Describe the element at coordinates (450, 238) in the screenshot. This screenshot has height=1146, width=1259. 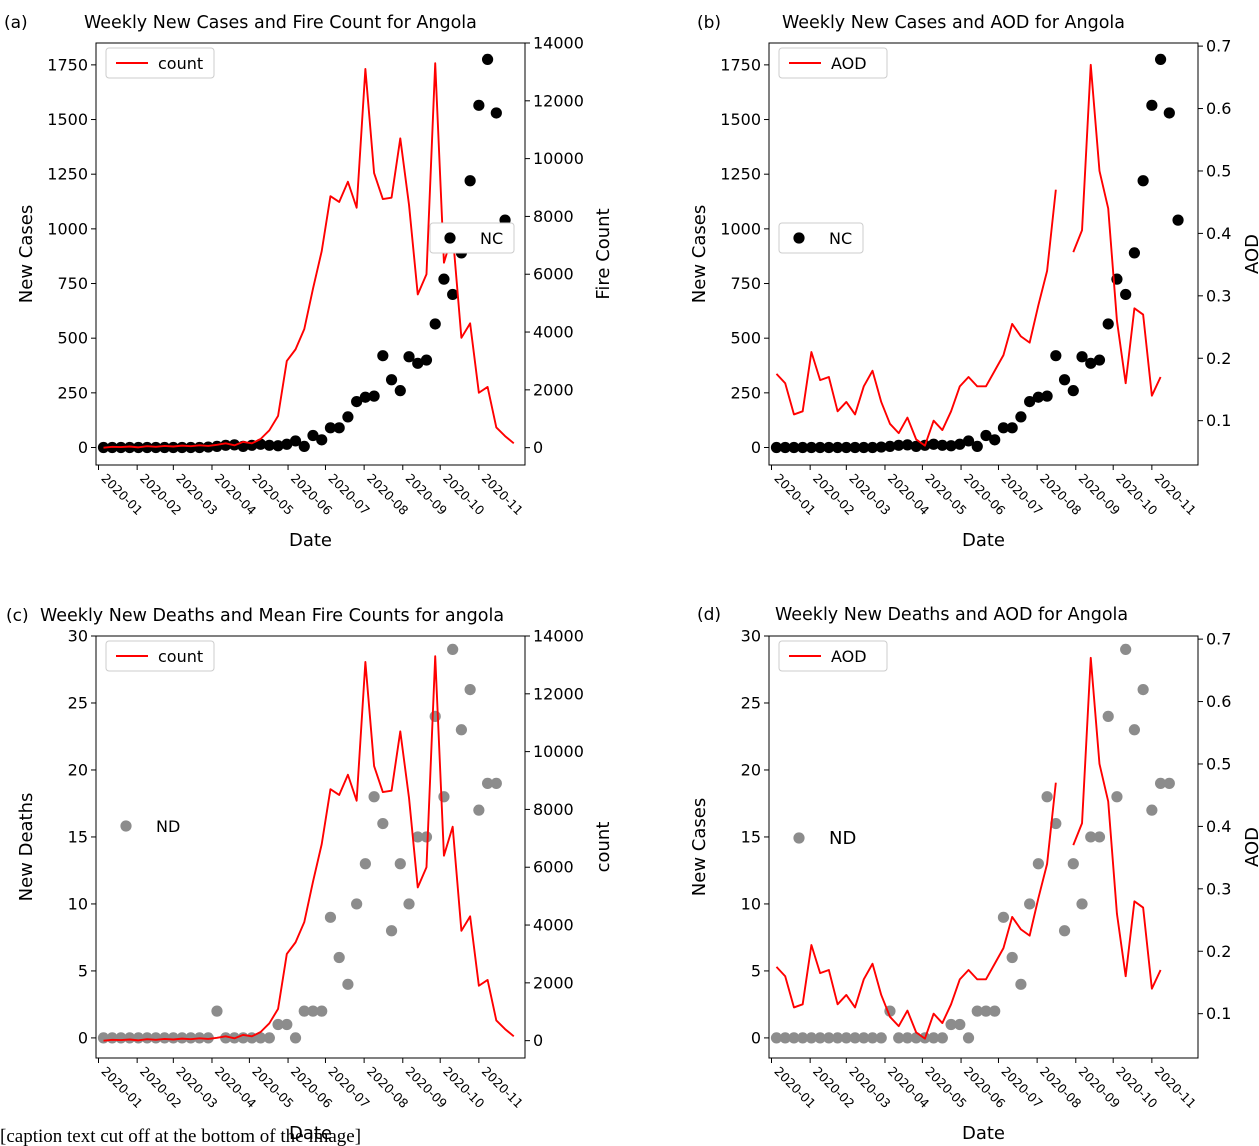
I see `legend-swatch` at that location.